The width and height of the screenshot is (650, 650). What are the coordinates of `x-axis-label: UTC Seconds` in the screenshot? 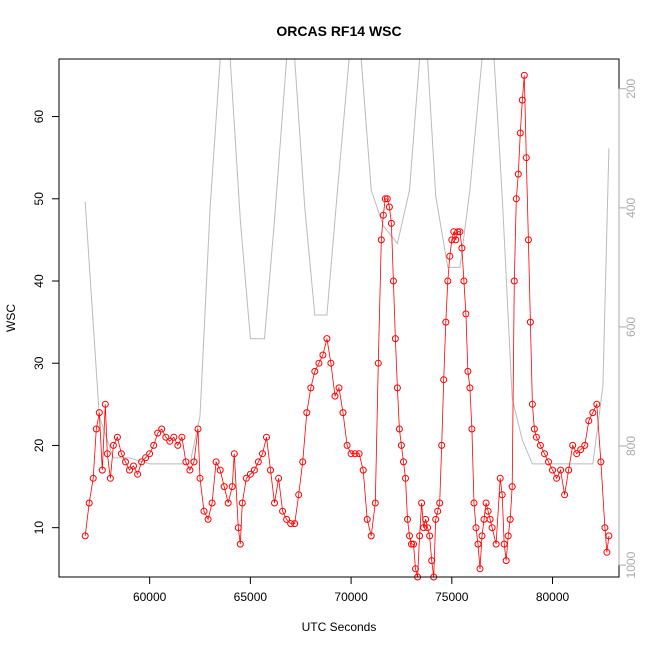 It's located at (339, 627).